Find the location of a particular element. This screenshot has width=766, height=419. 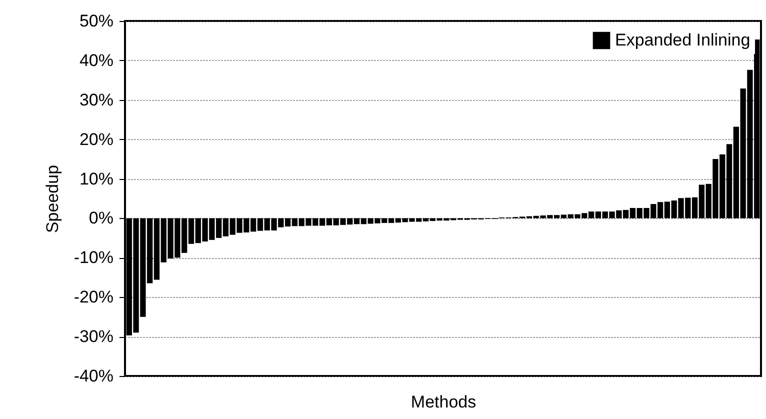

y-tick-label: -30% is located at coordinates (94, 336).